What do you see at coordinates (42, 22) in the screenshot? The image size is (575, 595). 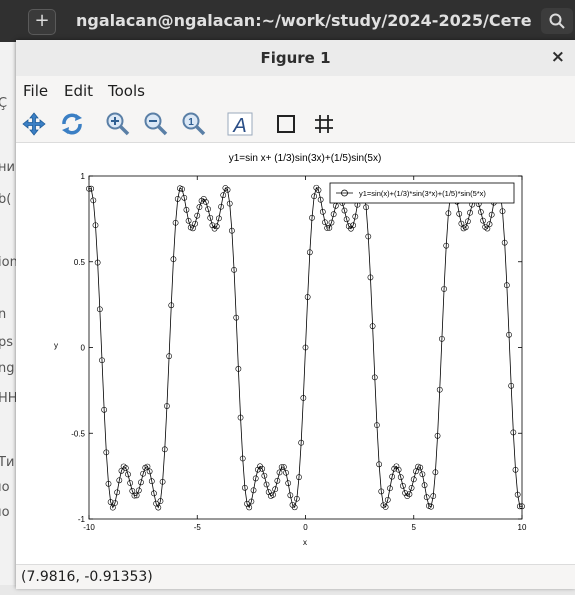 I see `new-tab-button: +` at bounding box center [42, 22].